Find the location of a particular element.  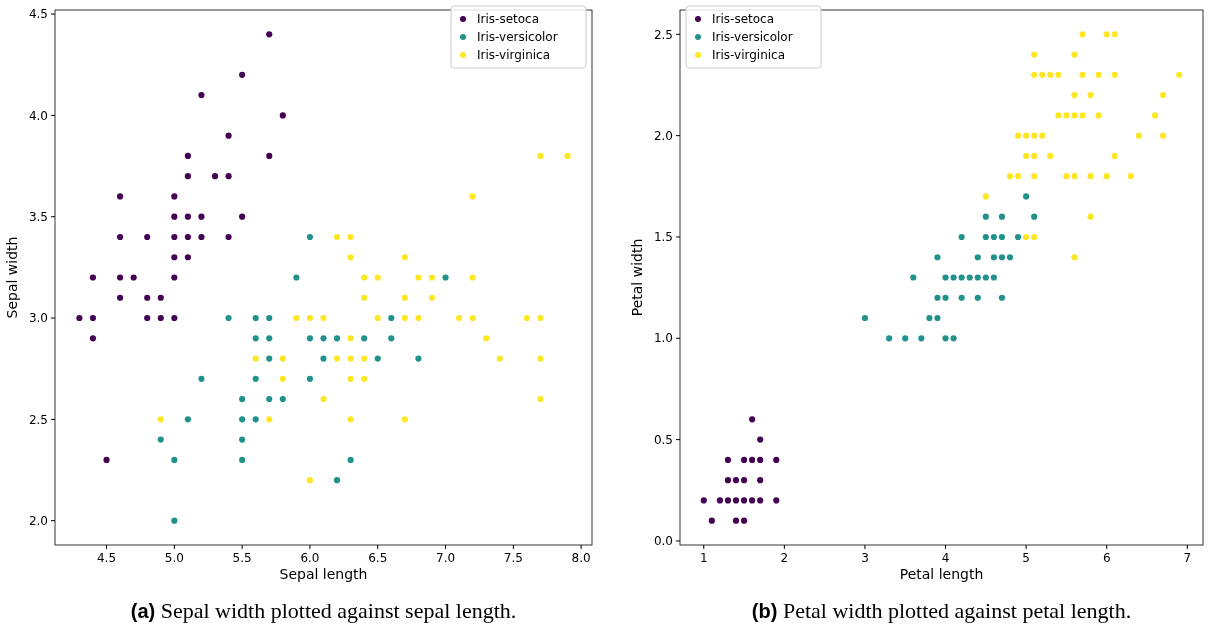

x-tick-label: 5 is located at coordinates (1026, 558).